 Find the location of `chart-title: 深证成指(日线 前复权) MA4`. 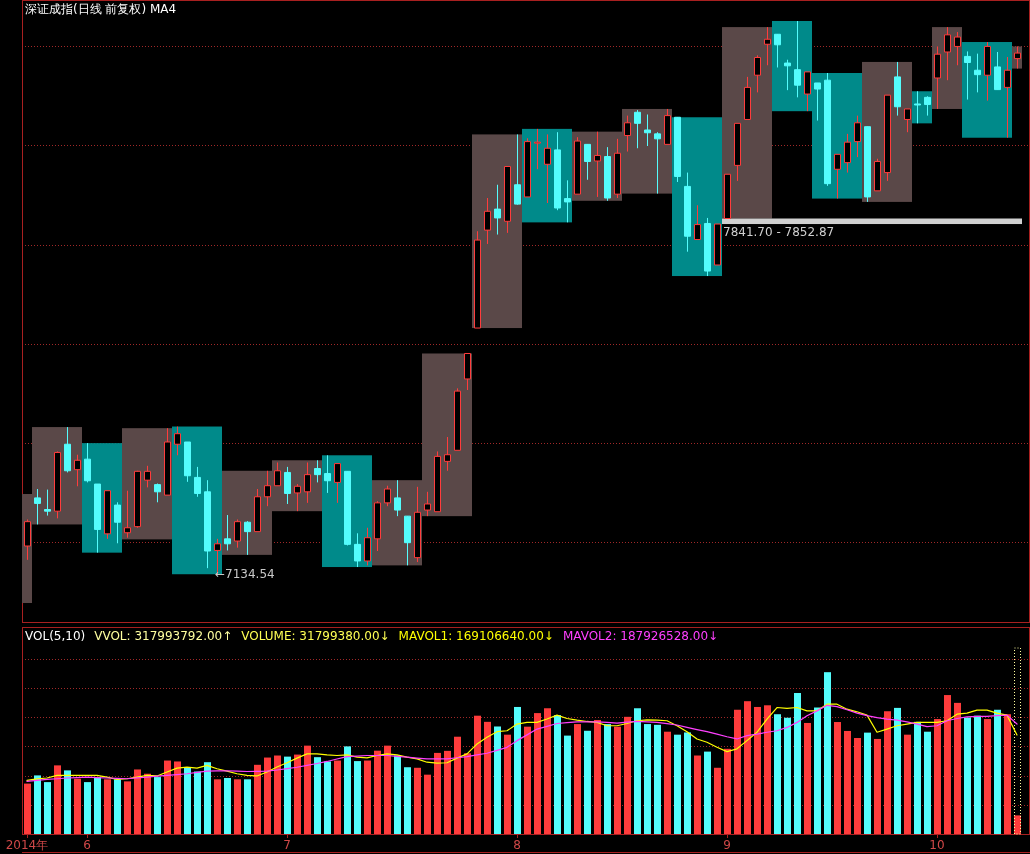

chart-title: 深证成指(日线 前复权) MA4 is located at coordinates (101, 9).